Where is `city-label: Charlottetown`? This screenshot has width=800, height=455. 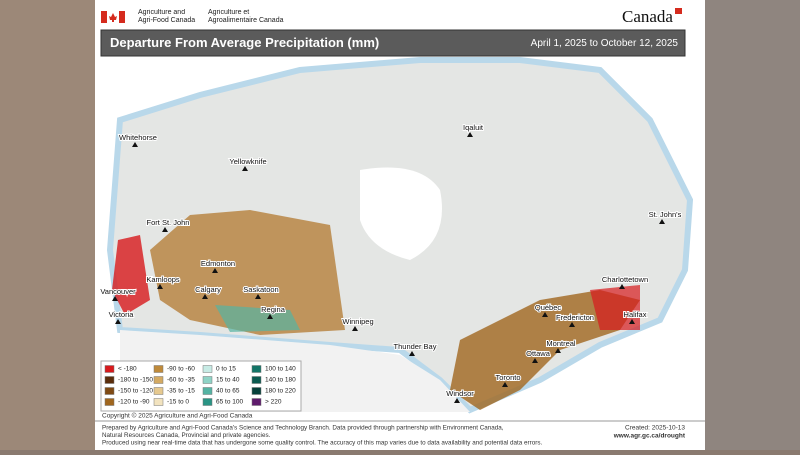
city-label: Charlottetown is located at coordinates (625, 279).